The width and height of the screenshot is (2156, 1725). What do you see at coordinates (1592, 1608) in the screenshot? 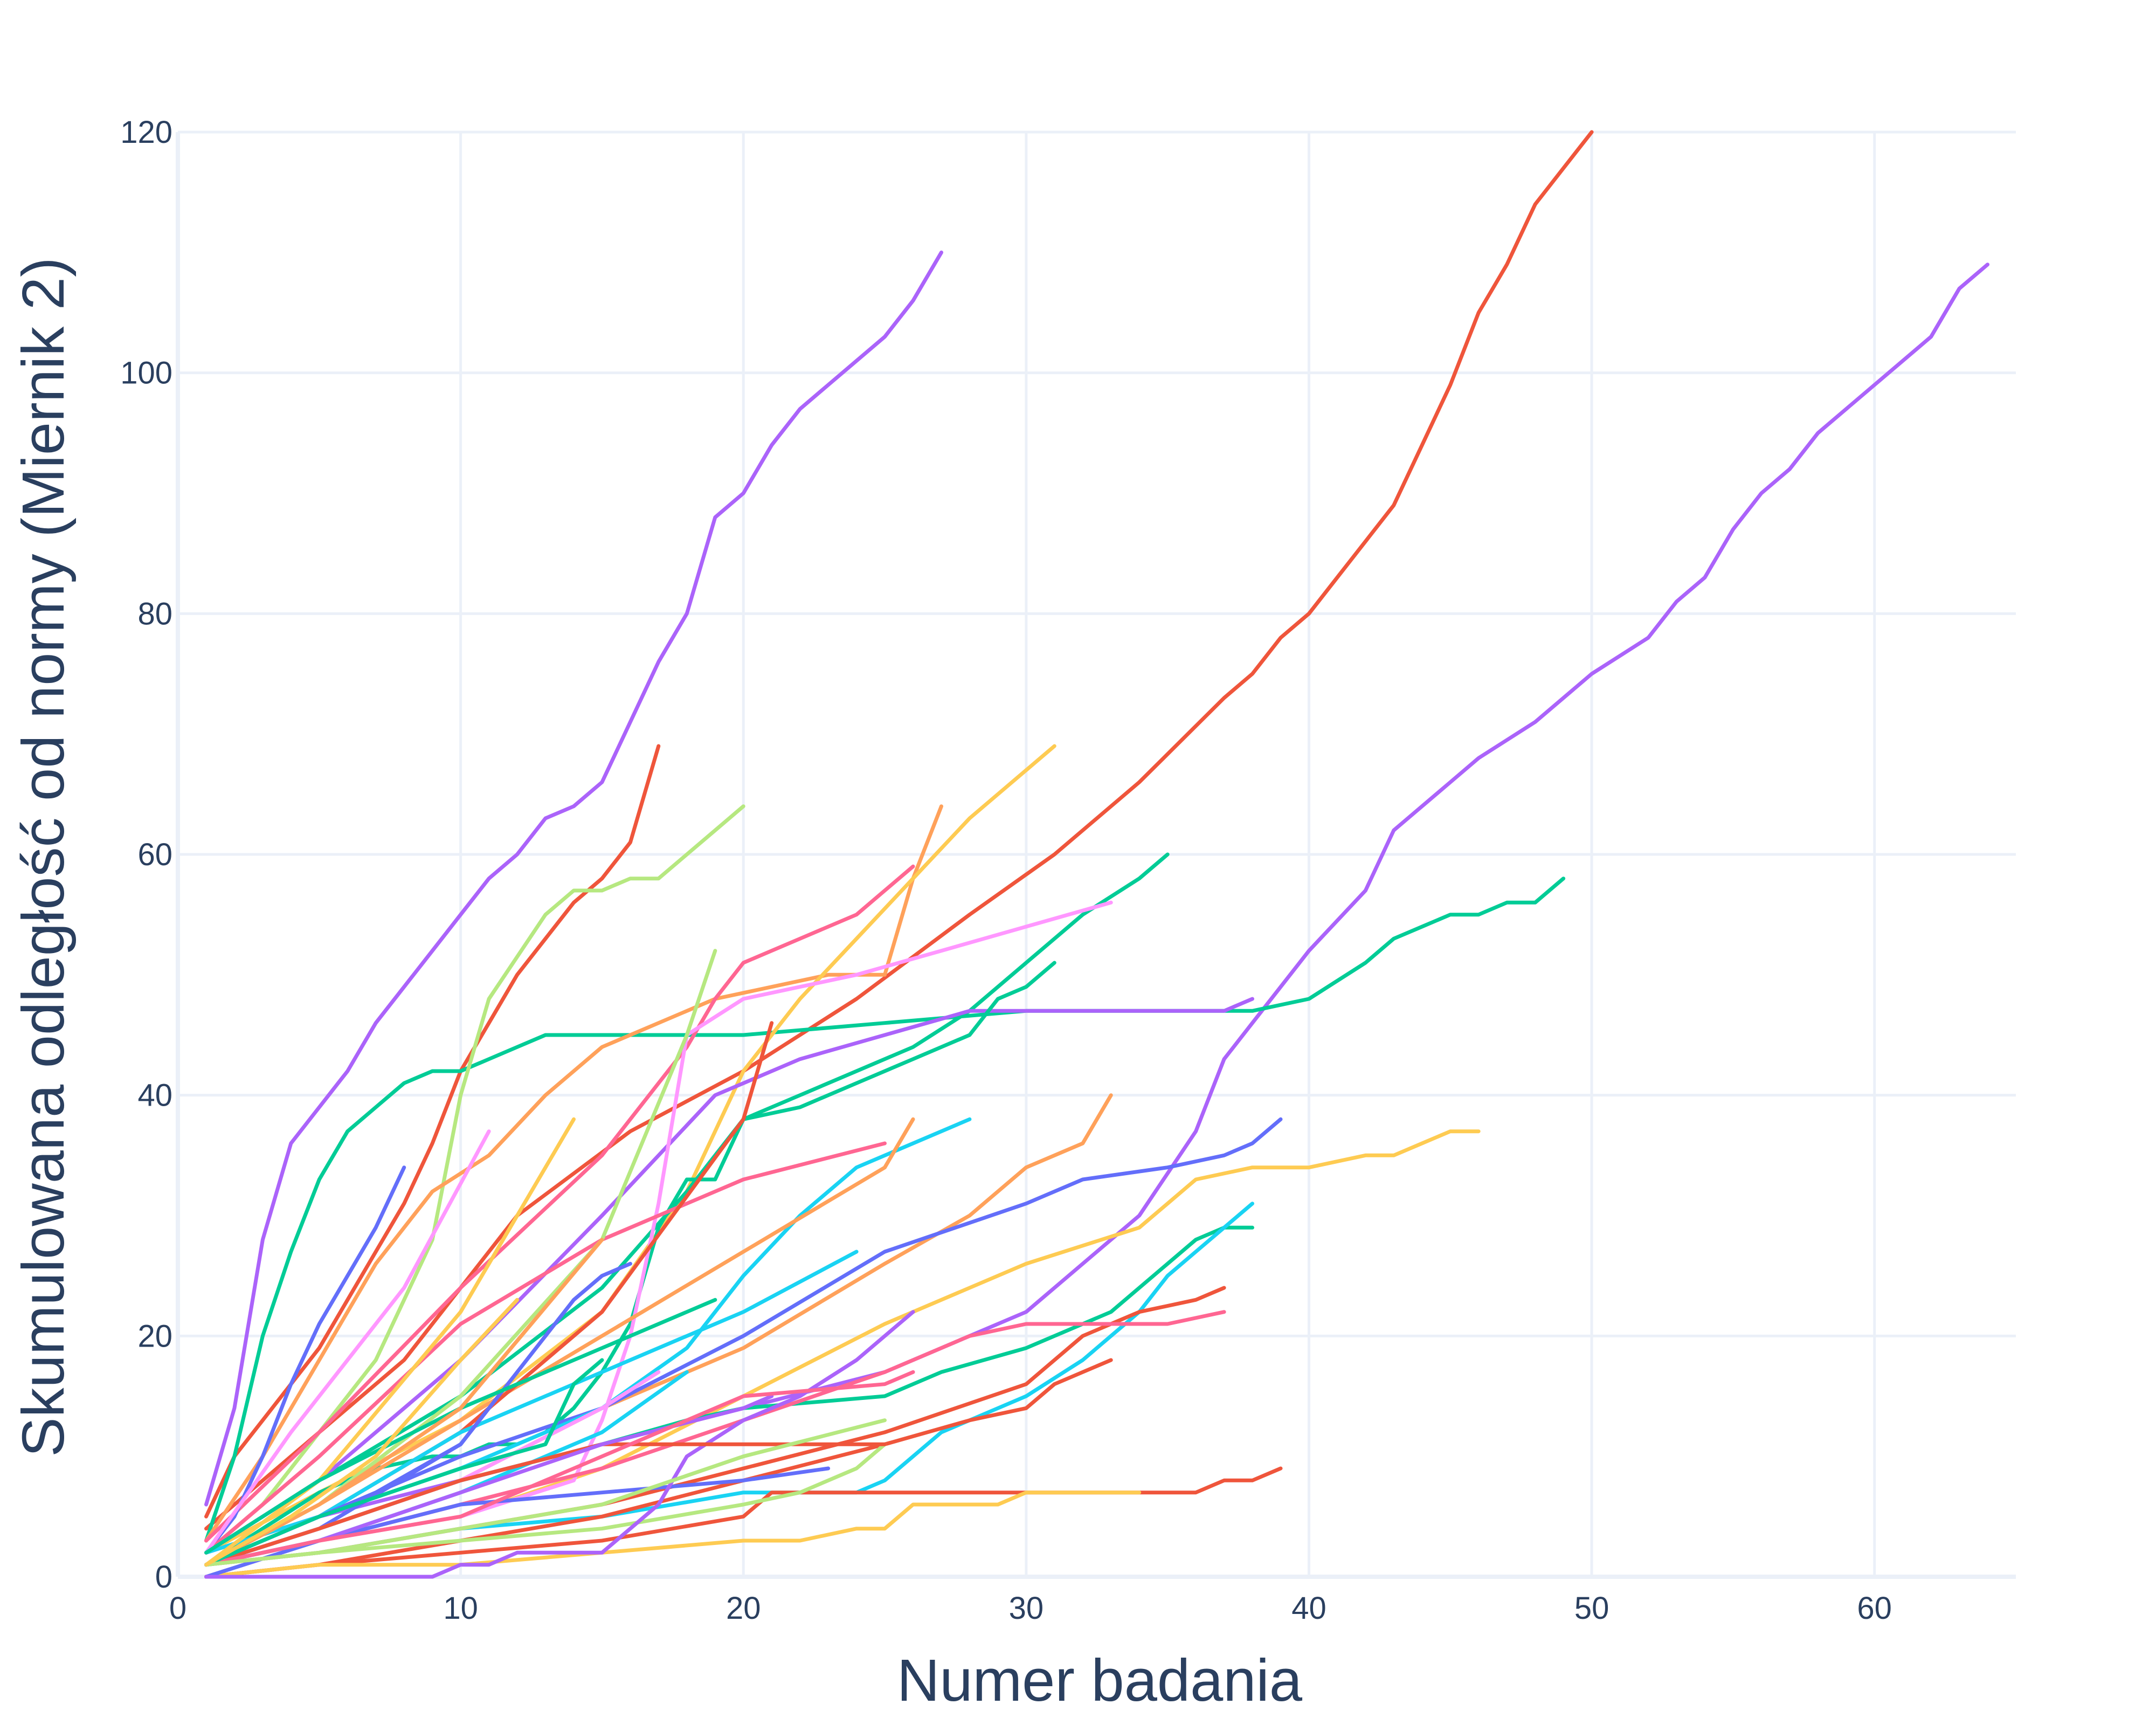
I see `x-tick-label: 50` at bounding box center [1592, 1608].